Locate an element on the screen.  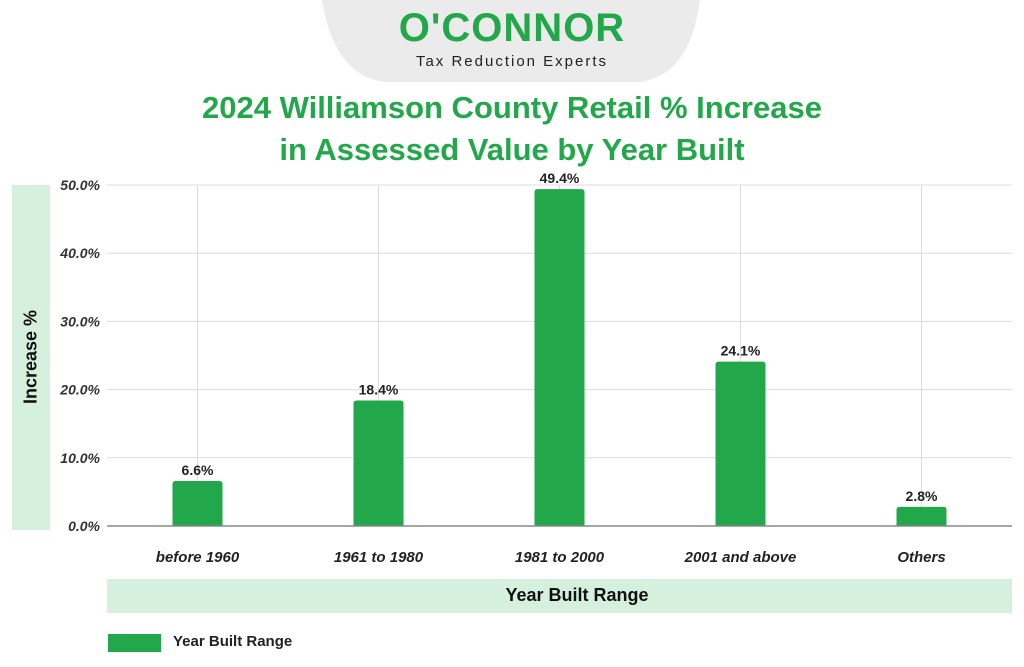
brand-tagline: Tax Reduction Experts is located at coordinates (512, 61).